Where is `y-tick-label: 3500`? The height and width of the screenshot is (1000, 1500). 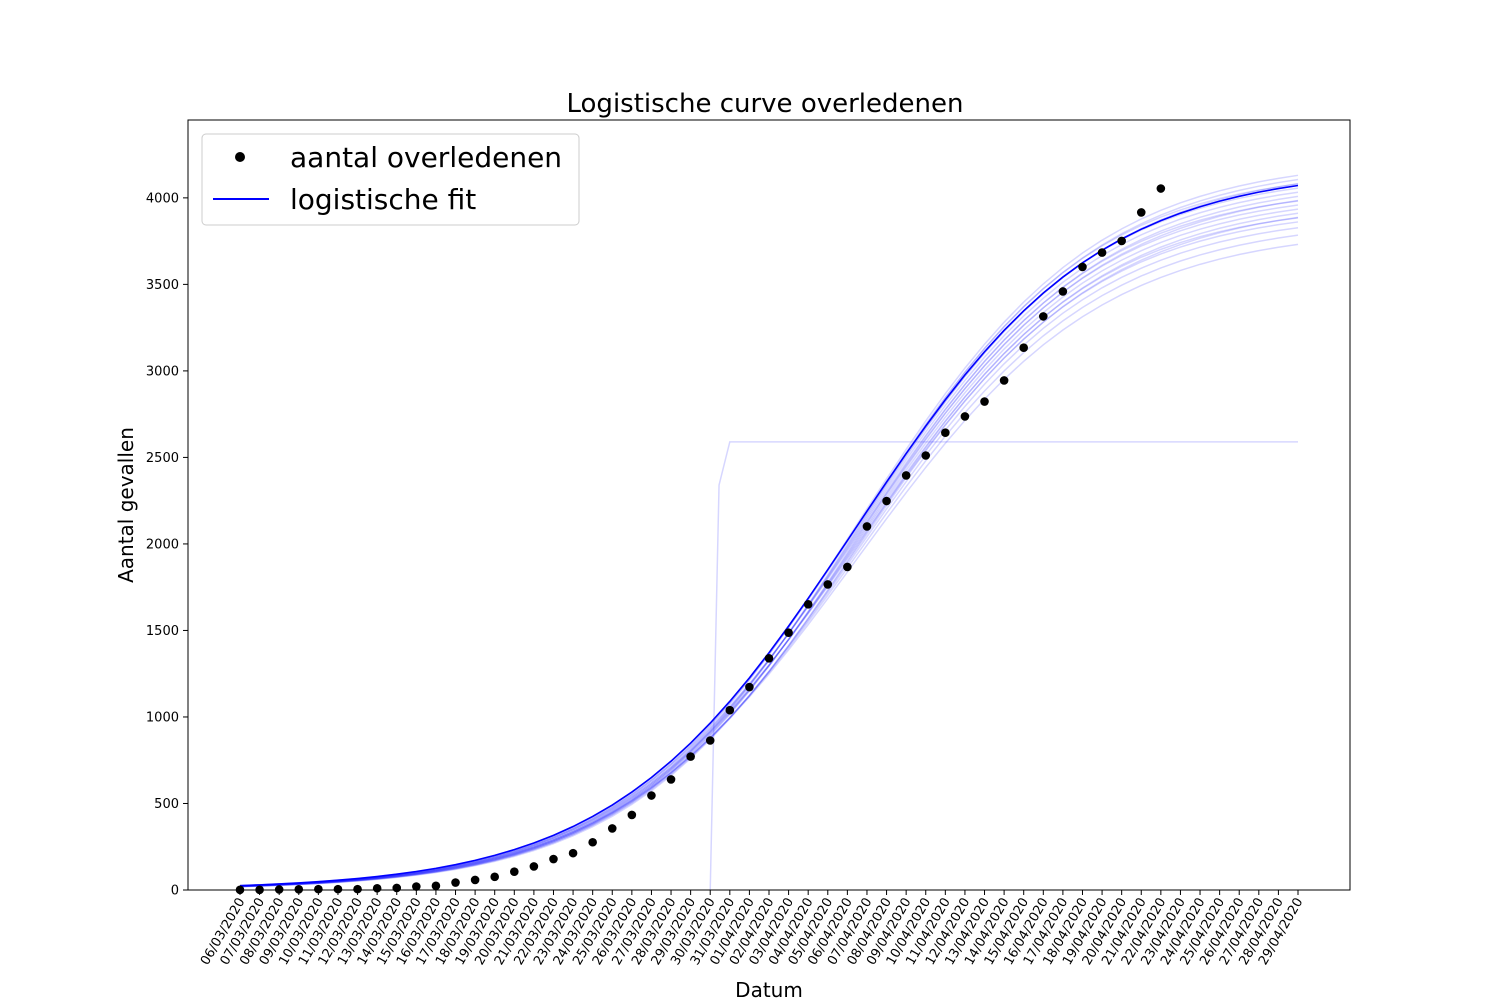
y-tick-label: 3500 is located at coordinates (162, 285).